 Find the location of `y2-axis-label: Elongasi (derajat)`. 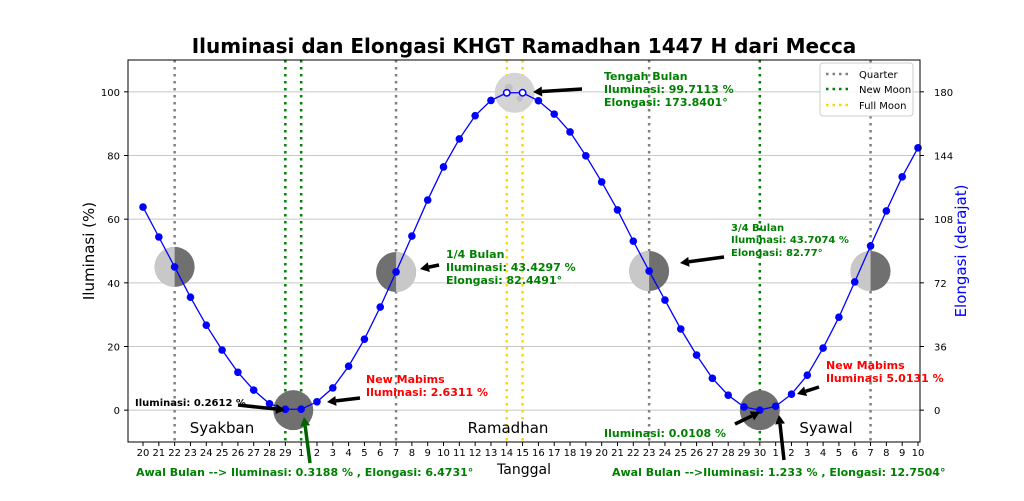

y2-axis-label: Elongasi (derajat) is located at coordinates (961, 251).